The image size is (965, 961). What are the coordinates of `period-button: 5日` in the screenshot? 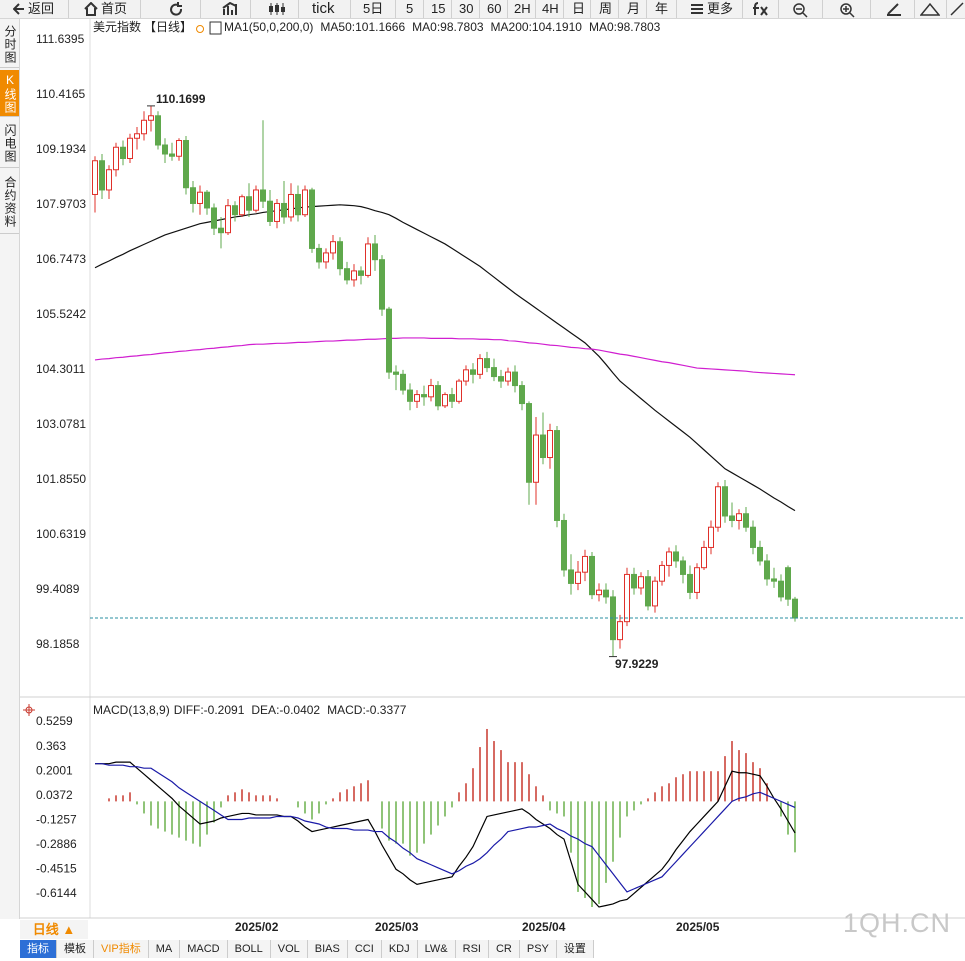 It's located at (373, 8).